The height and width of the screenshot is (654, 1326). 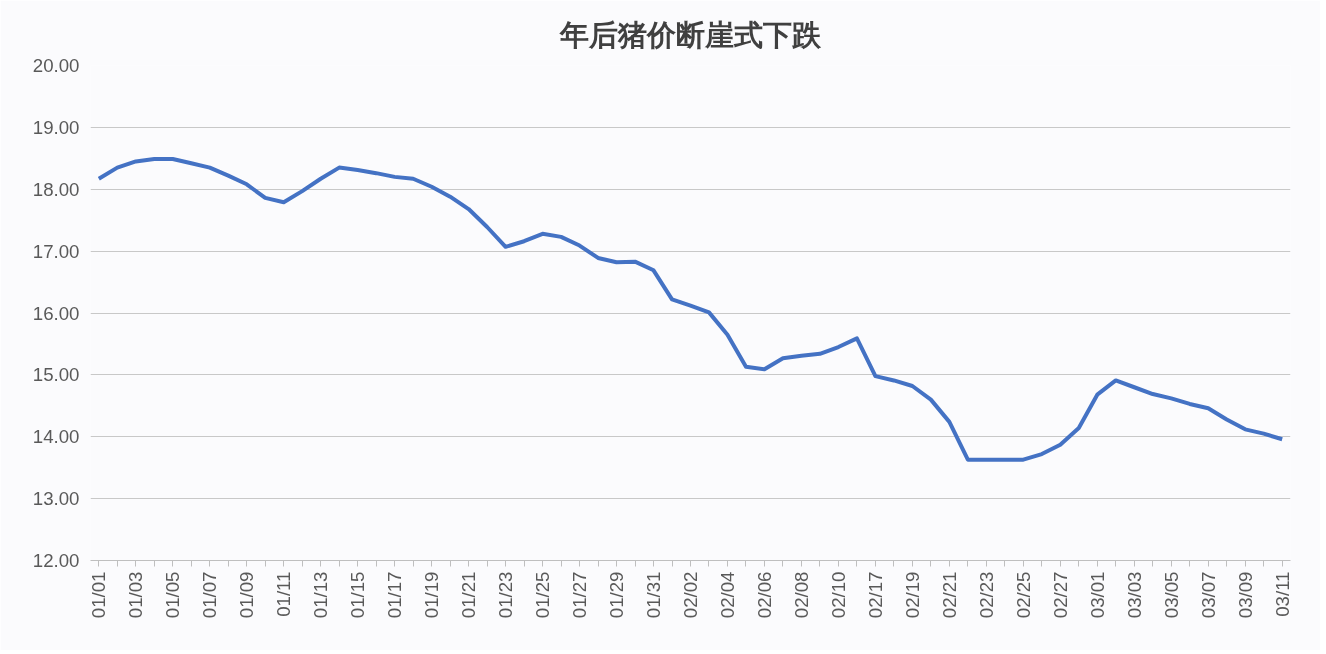 What do you see at coordinates (99, 595) in the screenshot?
I see `x-tick-label: 01/01` at bounding box center [99, 595].